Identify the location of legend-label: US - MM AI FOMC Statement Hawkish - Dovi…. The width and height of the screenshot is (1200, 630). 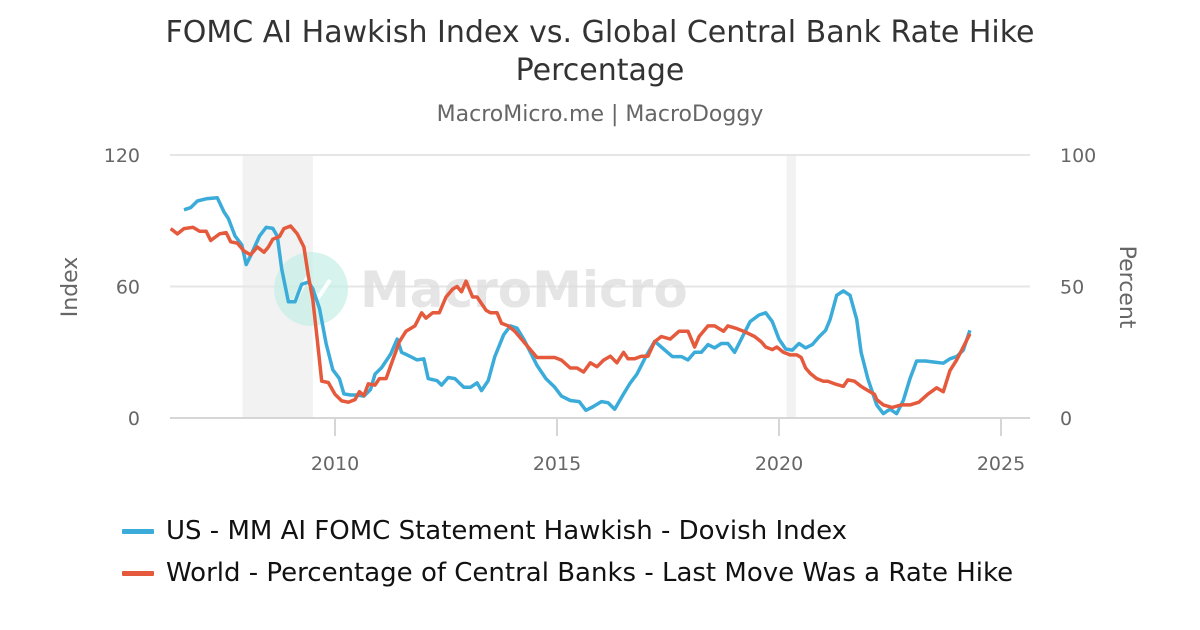
(507, 531).